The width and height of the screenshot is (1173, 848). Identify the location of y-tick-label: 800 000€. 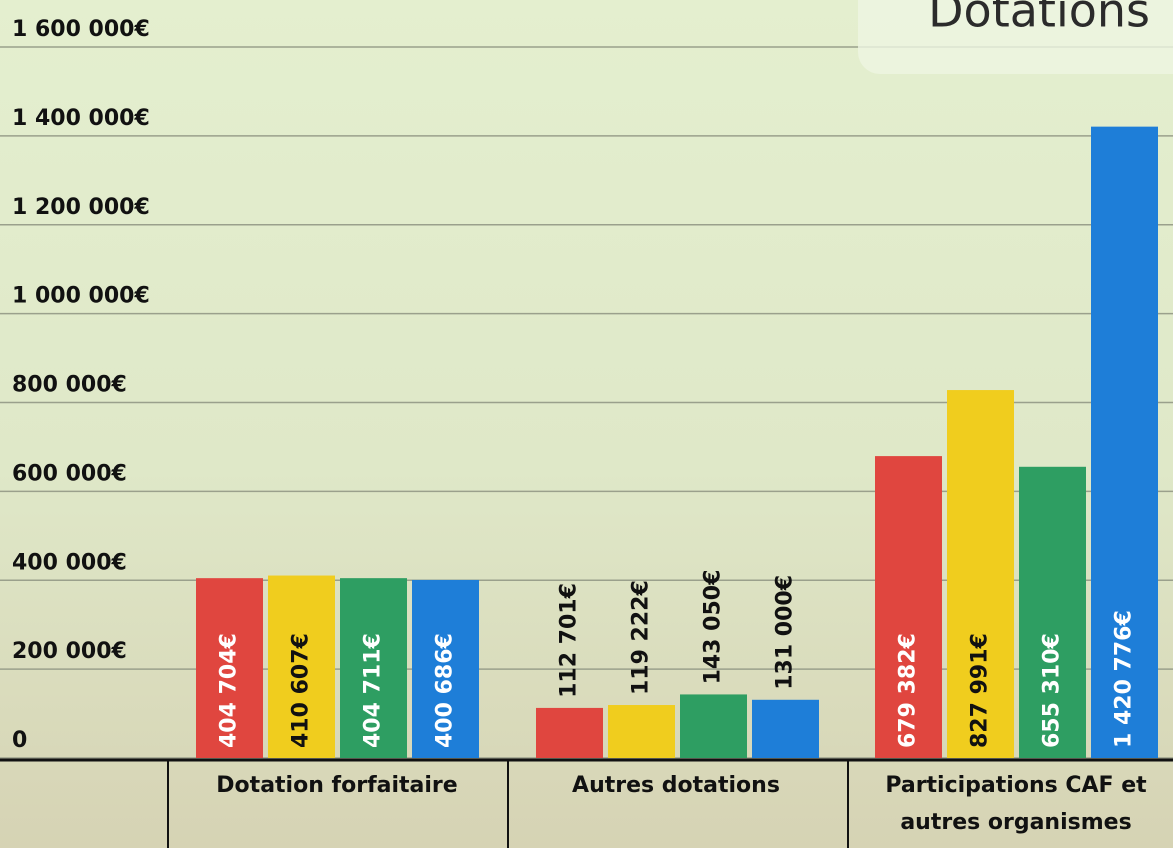
(69, 385).